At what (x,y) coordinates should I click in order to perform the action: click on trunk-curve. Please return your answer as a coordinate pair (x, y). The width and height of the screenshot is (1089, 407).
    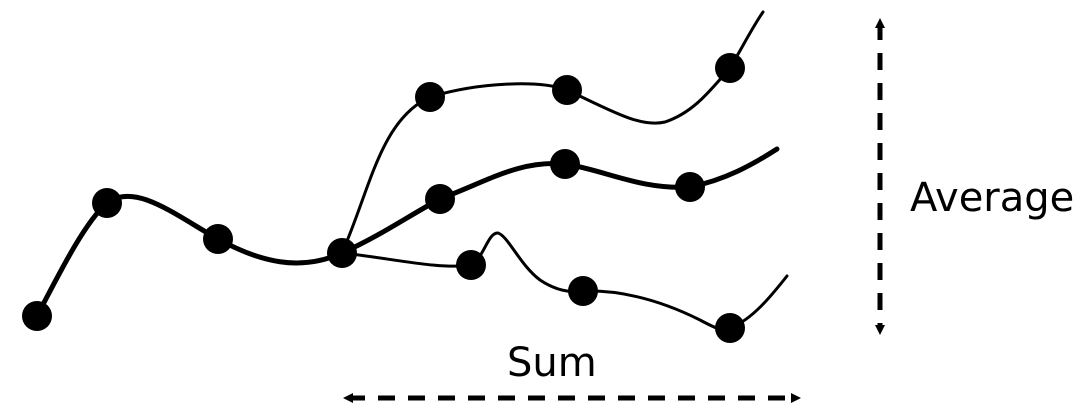
    Looking at the image, I should click on (189, 256).